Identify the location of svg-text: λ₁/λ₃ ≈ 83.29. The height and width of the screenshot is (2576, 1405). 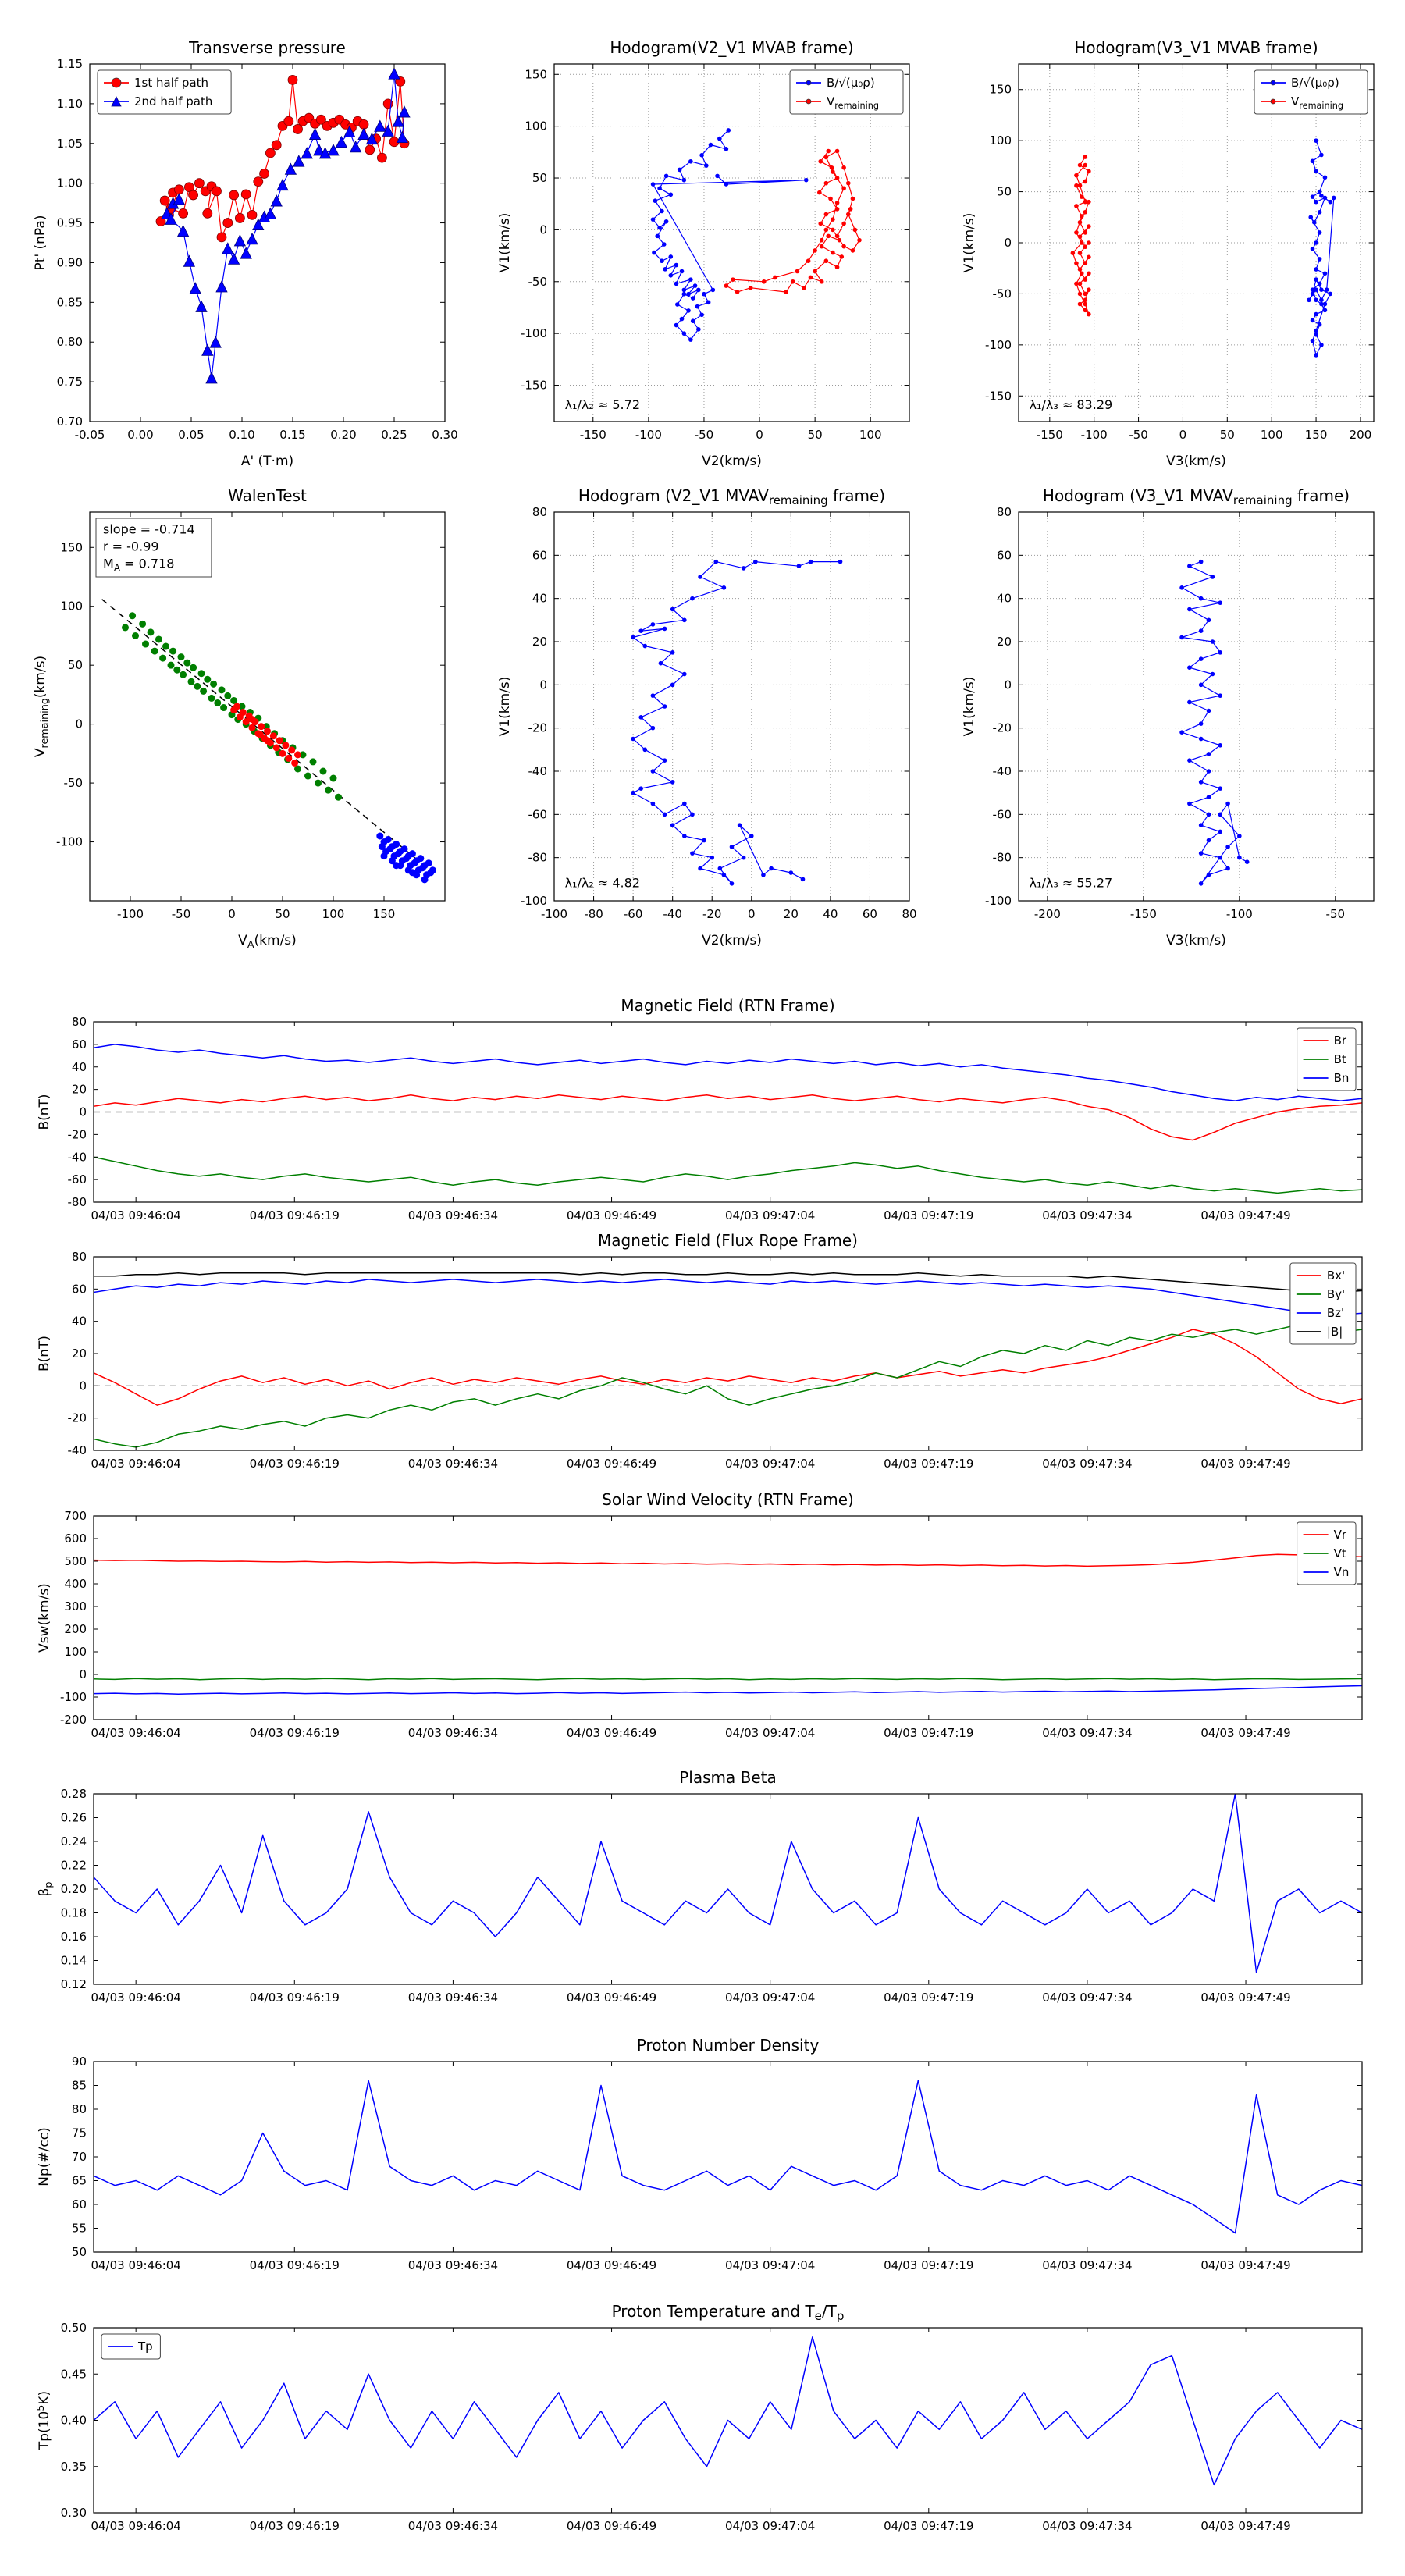
(1072, 404).